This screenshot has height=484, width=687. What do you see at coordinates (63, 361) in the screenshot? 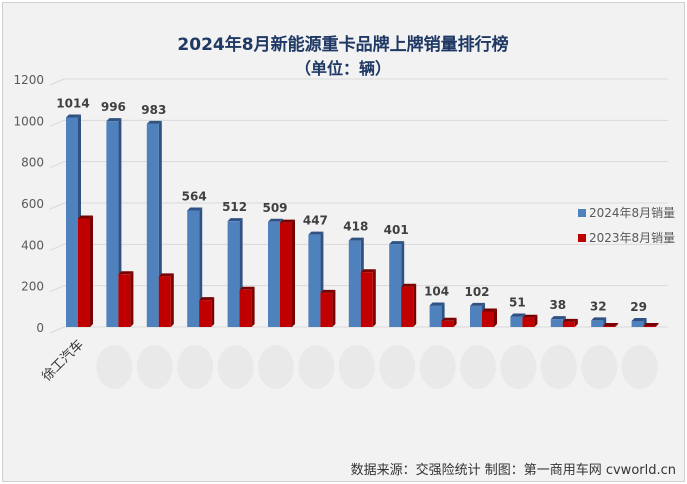
I see `x-category-label: 徐工汽车` at bounding box center [63, 361].